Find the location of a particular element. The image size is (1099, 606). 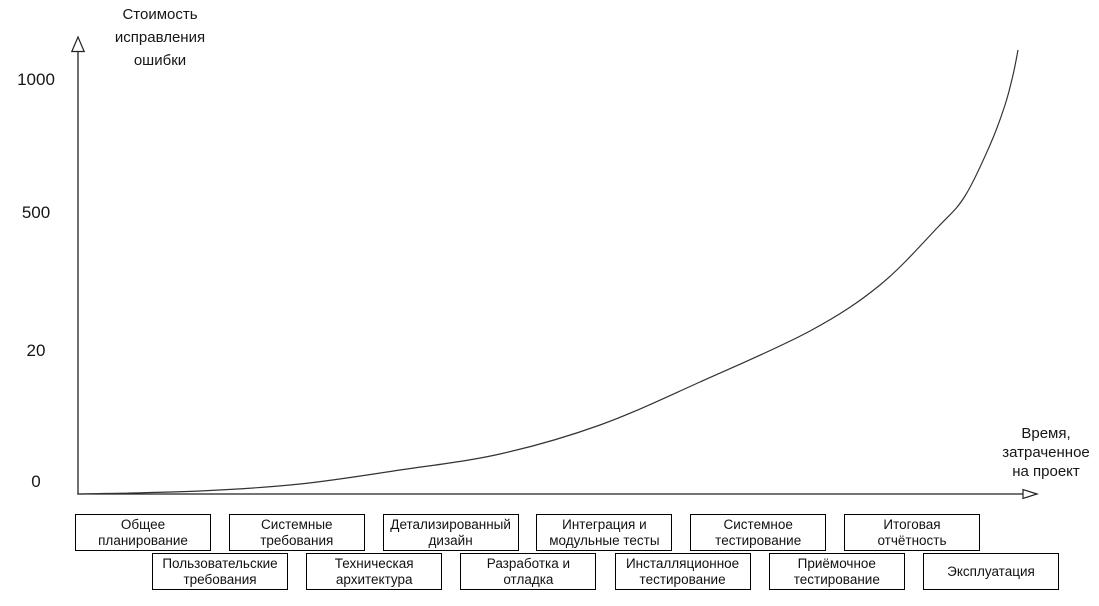

phase-box-label: Инсталляционное тестирование is located at coordinates (682, 571).